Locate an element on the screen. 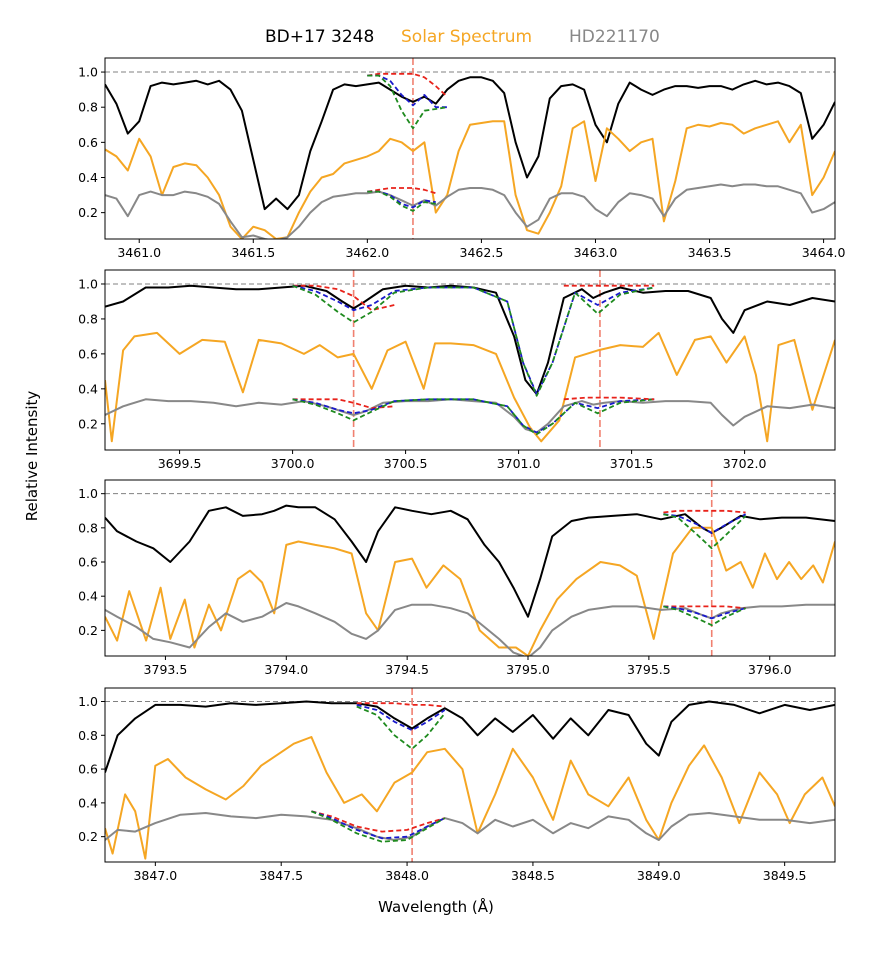 The width and height of the screenshot is (872, 969). x-tick-label: 3463.5 is located at coordinates (710, 252).